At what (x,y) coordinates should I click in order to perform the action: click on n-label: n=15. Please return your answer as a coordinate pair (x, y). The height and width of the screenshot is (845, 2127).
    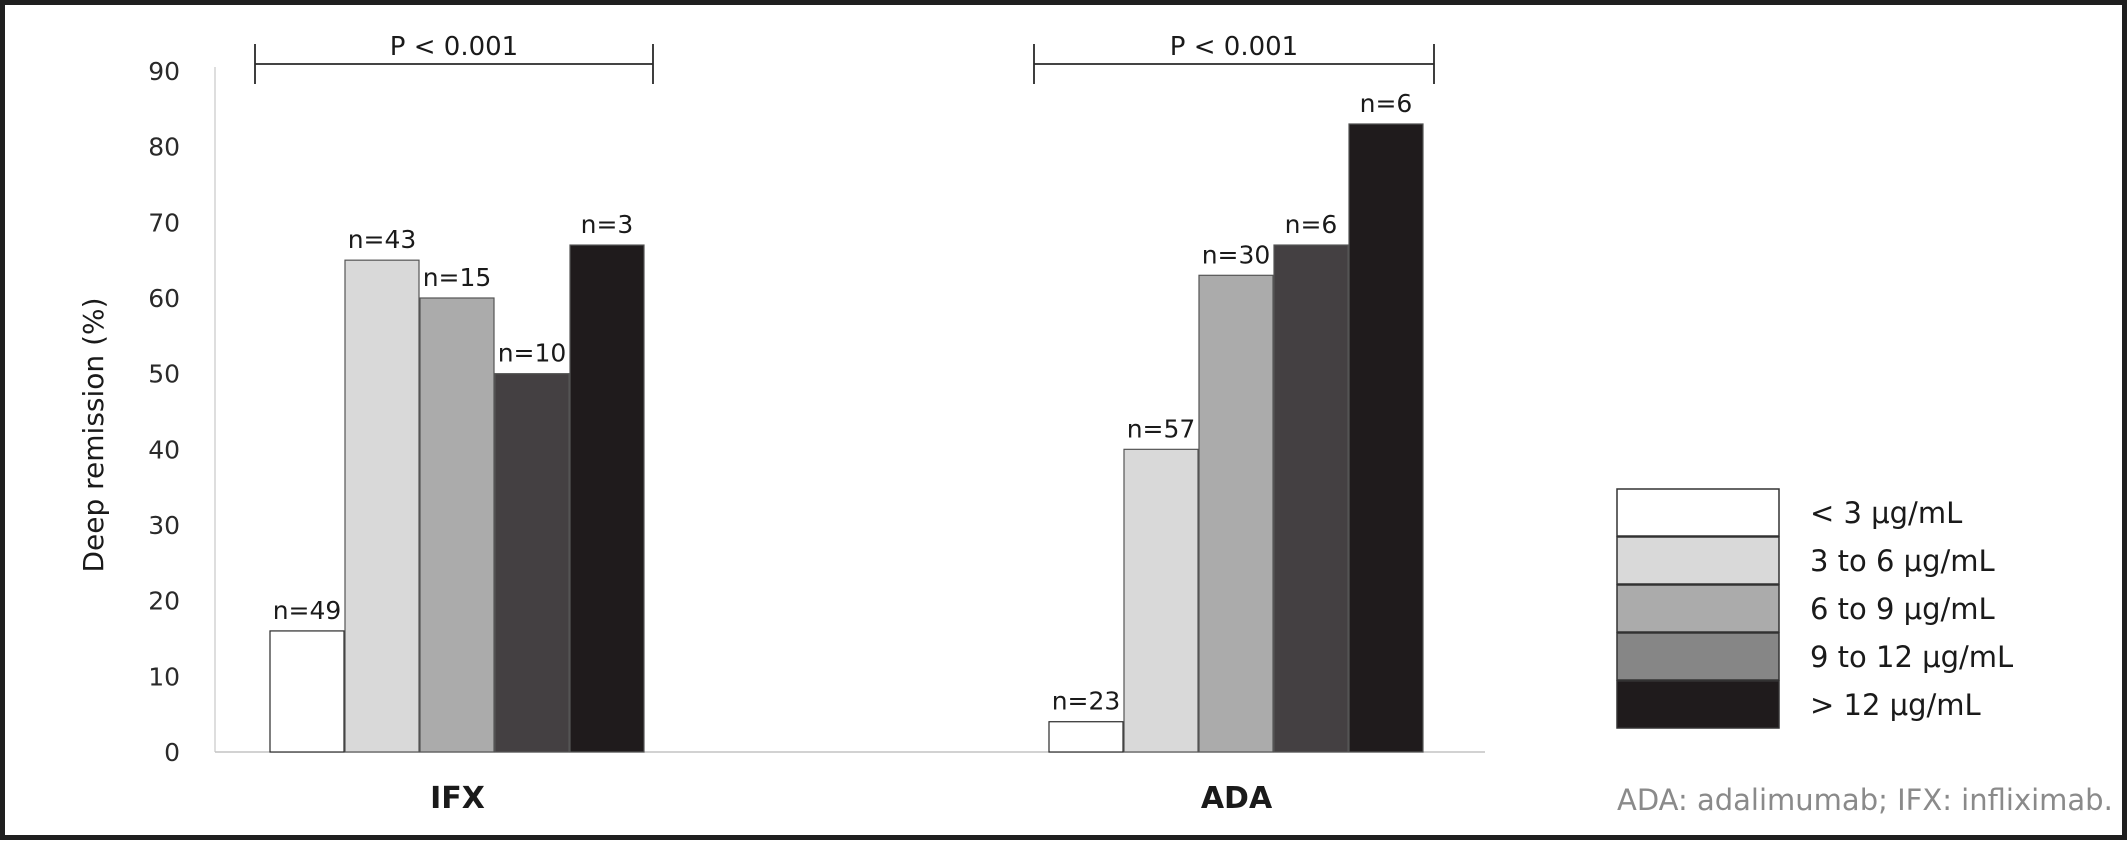
    Looking at the image, I should click on (457, 277).